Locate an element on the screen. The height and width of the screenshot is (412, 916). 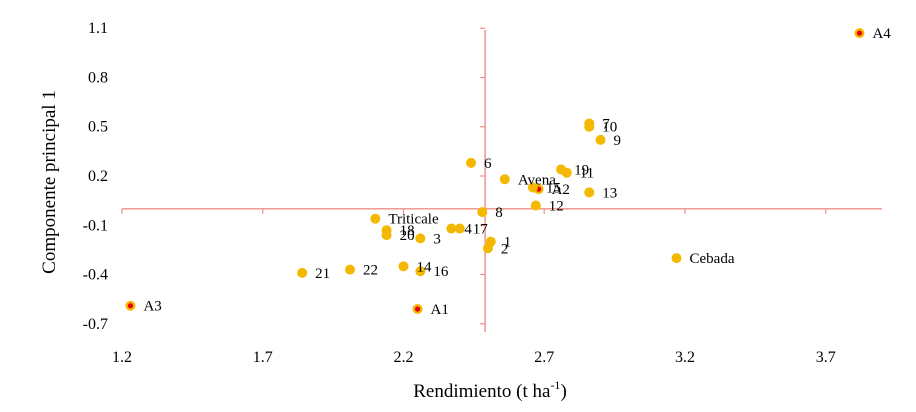
y-tick-label: -0.4 is located at coordinates (95, 275).